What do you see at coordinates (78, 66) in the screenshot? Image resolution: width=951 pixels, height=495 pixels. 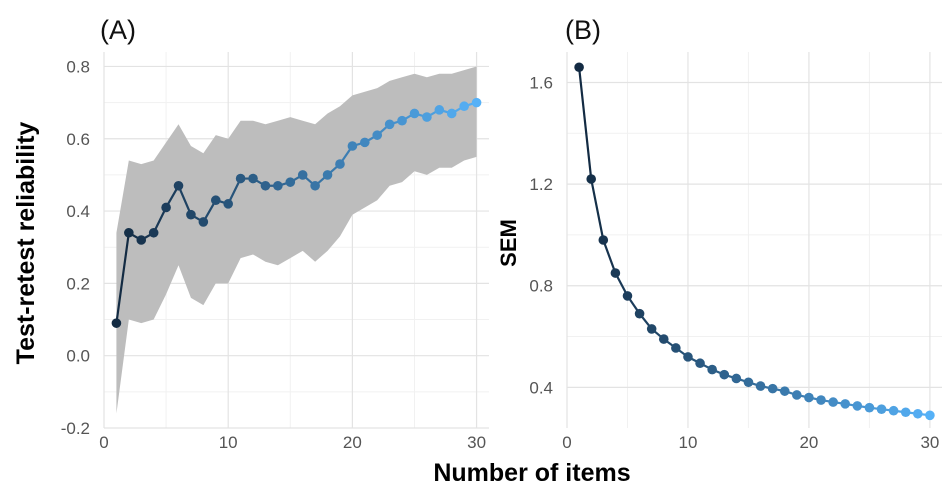 I see `panel-a-y-tick-label: 0.8` at bounding box center [78, 66].